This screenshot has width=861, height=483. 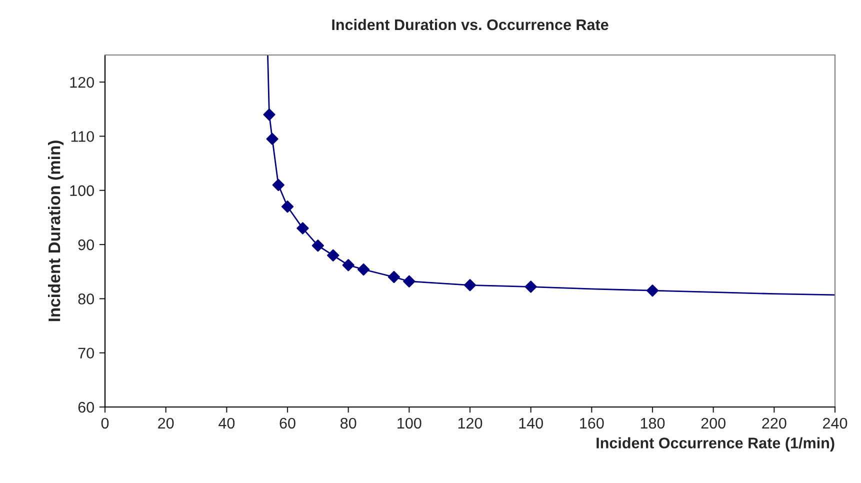 What do you see at coordinates (86, 353) in the screenshot?
I see `y-tick-label: 70` at bounding box center [86, 353].